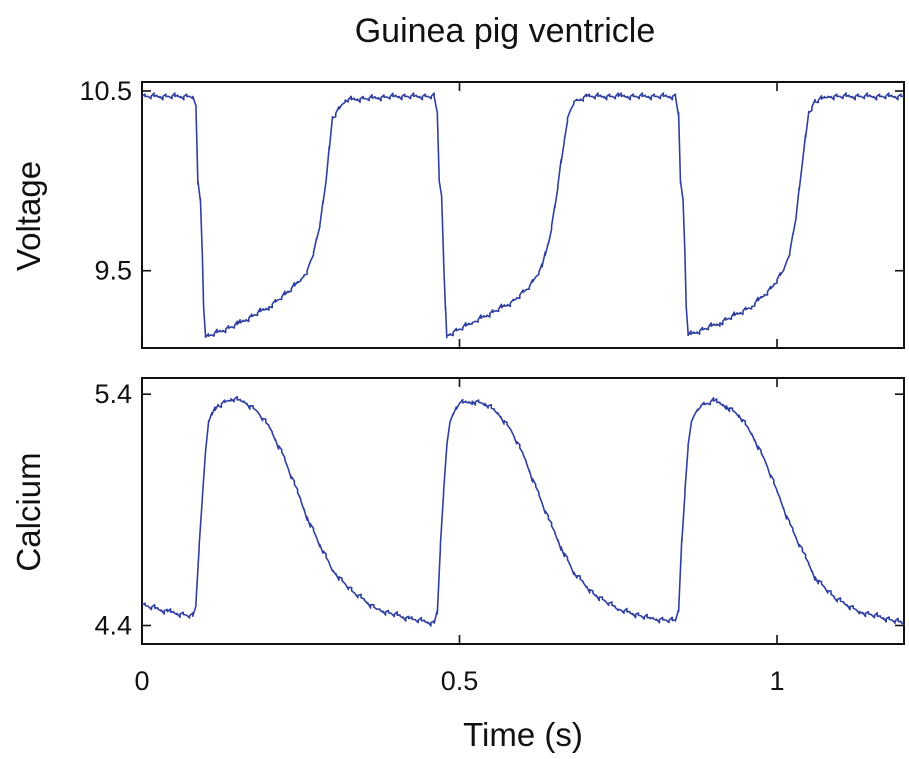  What do you see at coordinates (113, 625) in the screenshot?
I see `calcium-y-tick-label: 4.4` at bounding box center [113, 625].